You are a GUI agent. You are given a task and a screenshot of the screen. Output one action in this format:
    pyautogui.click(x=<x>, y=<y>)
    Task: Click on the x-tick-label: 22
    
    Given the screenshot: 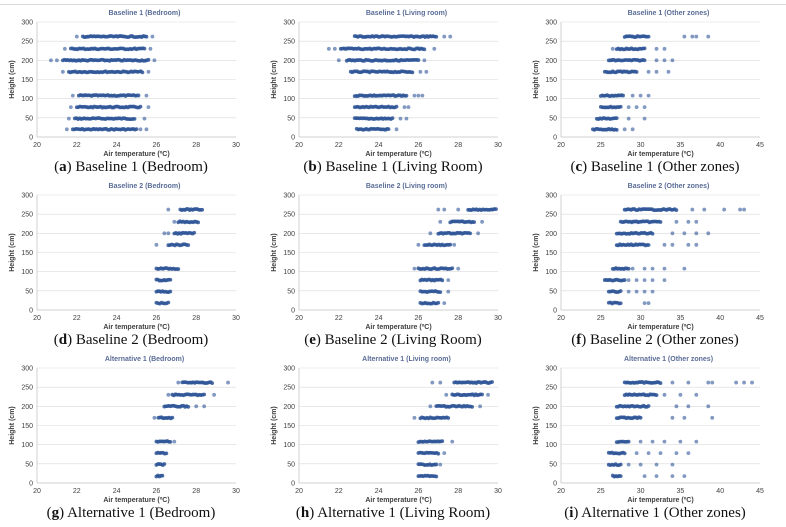 What is the action you would take?
    pyautogui.click(x=339, y=491)
    